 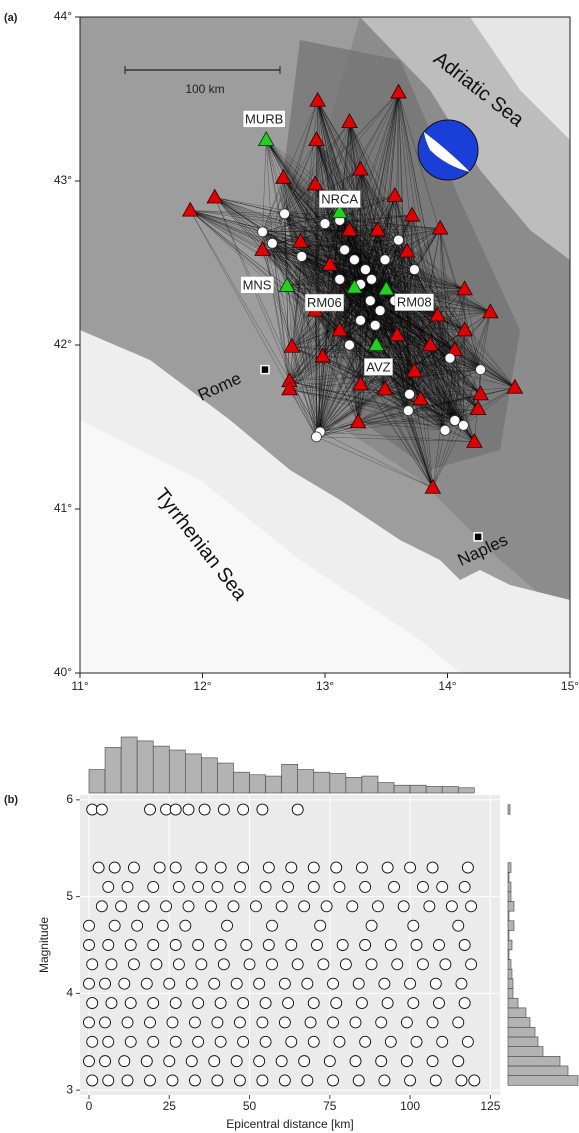 What do you see at coordinates (410, 1106) in the screenshot?
I see `x-tick-label: 100` at bounding box center [410, 1106].